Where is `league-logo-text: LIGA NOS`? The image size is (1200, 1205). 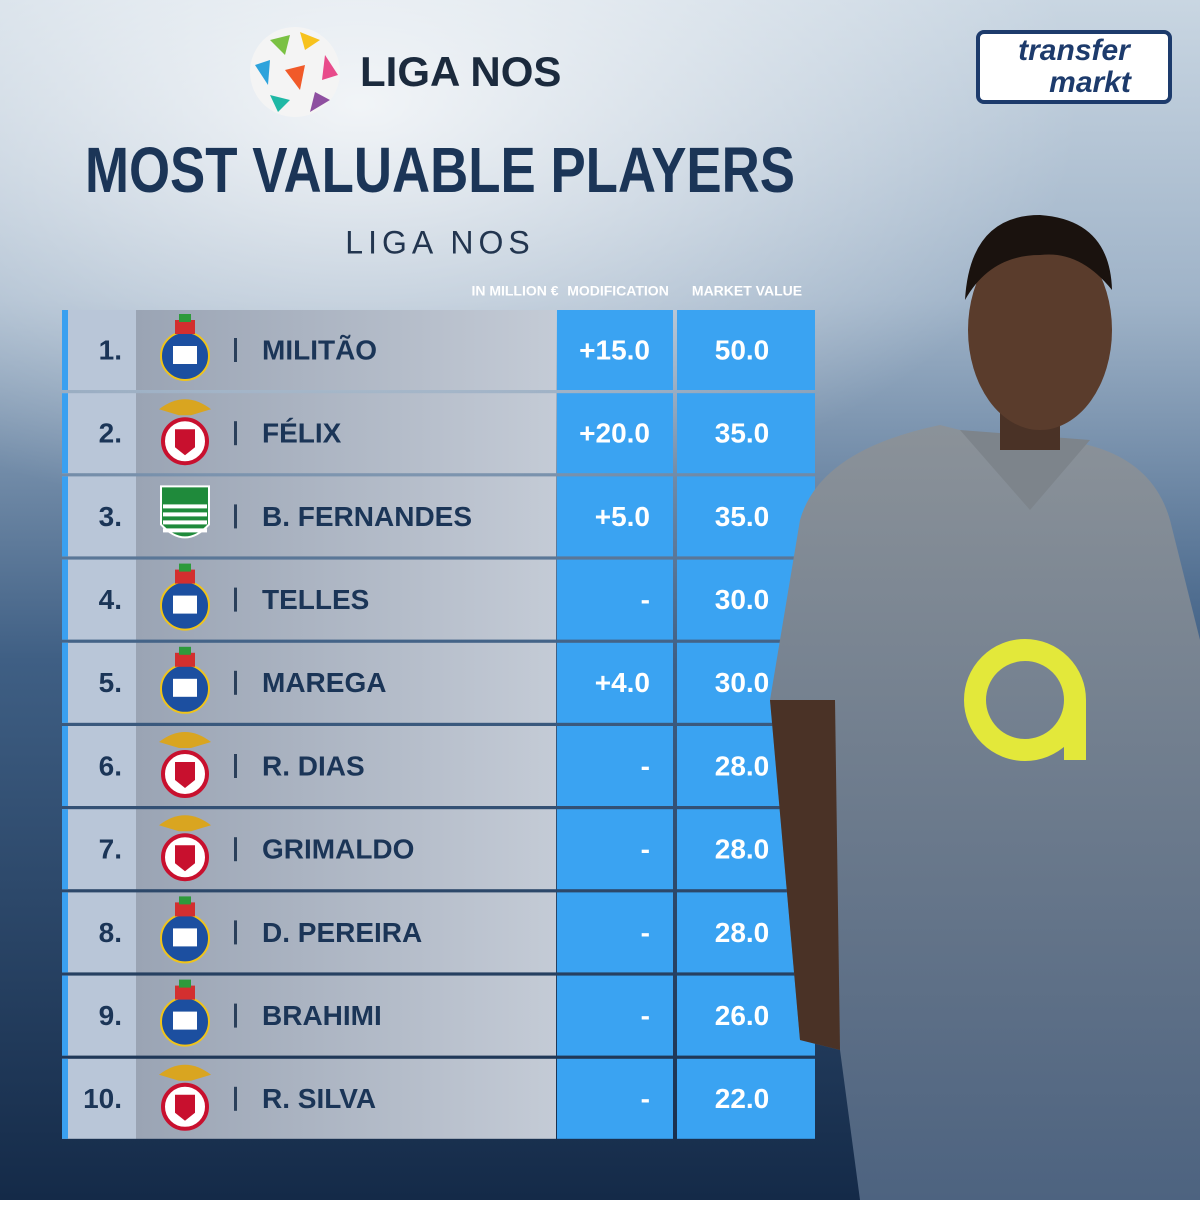
league-logo-text: LIGA NOS is located at coordinates (460, 71).